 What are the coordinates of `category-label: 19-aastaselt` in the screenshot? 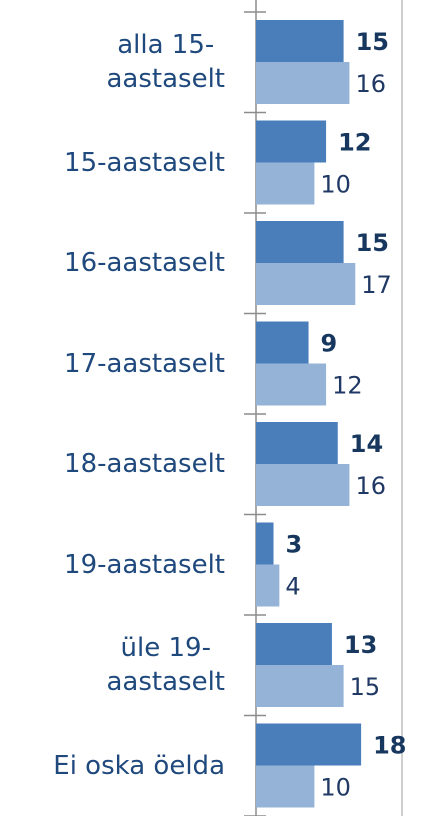 It's located at (144, 564).